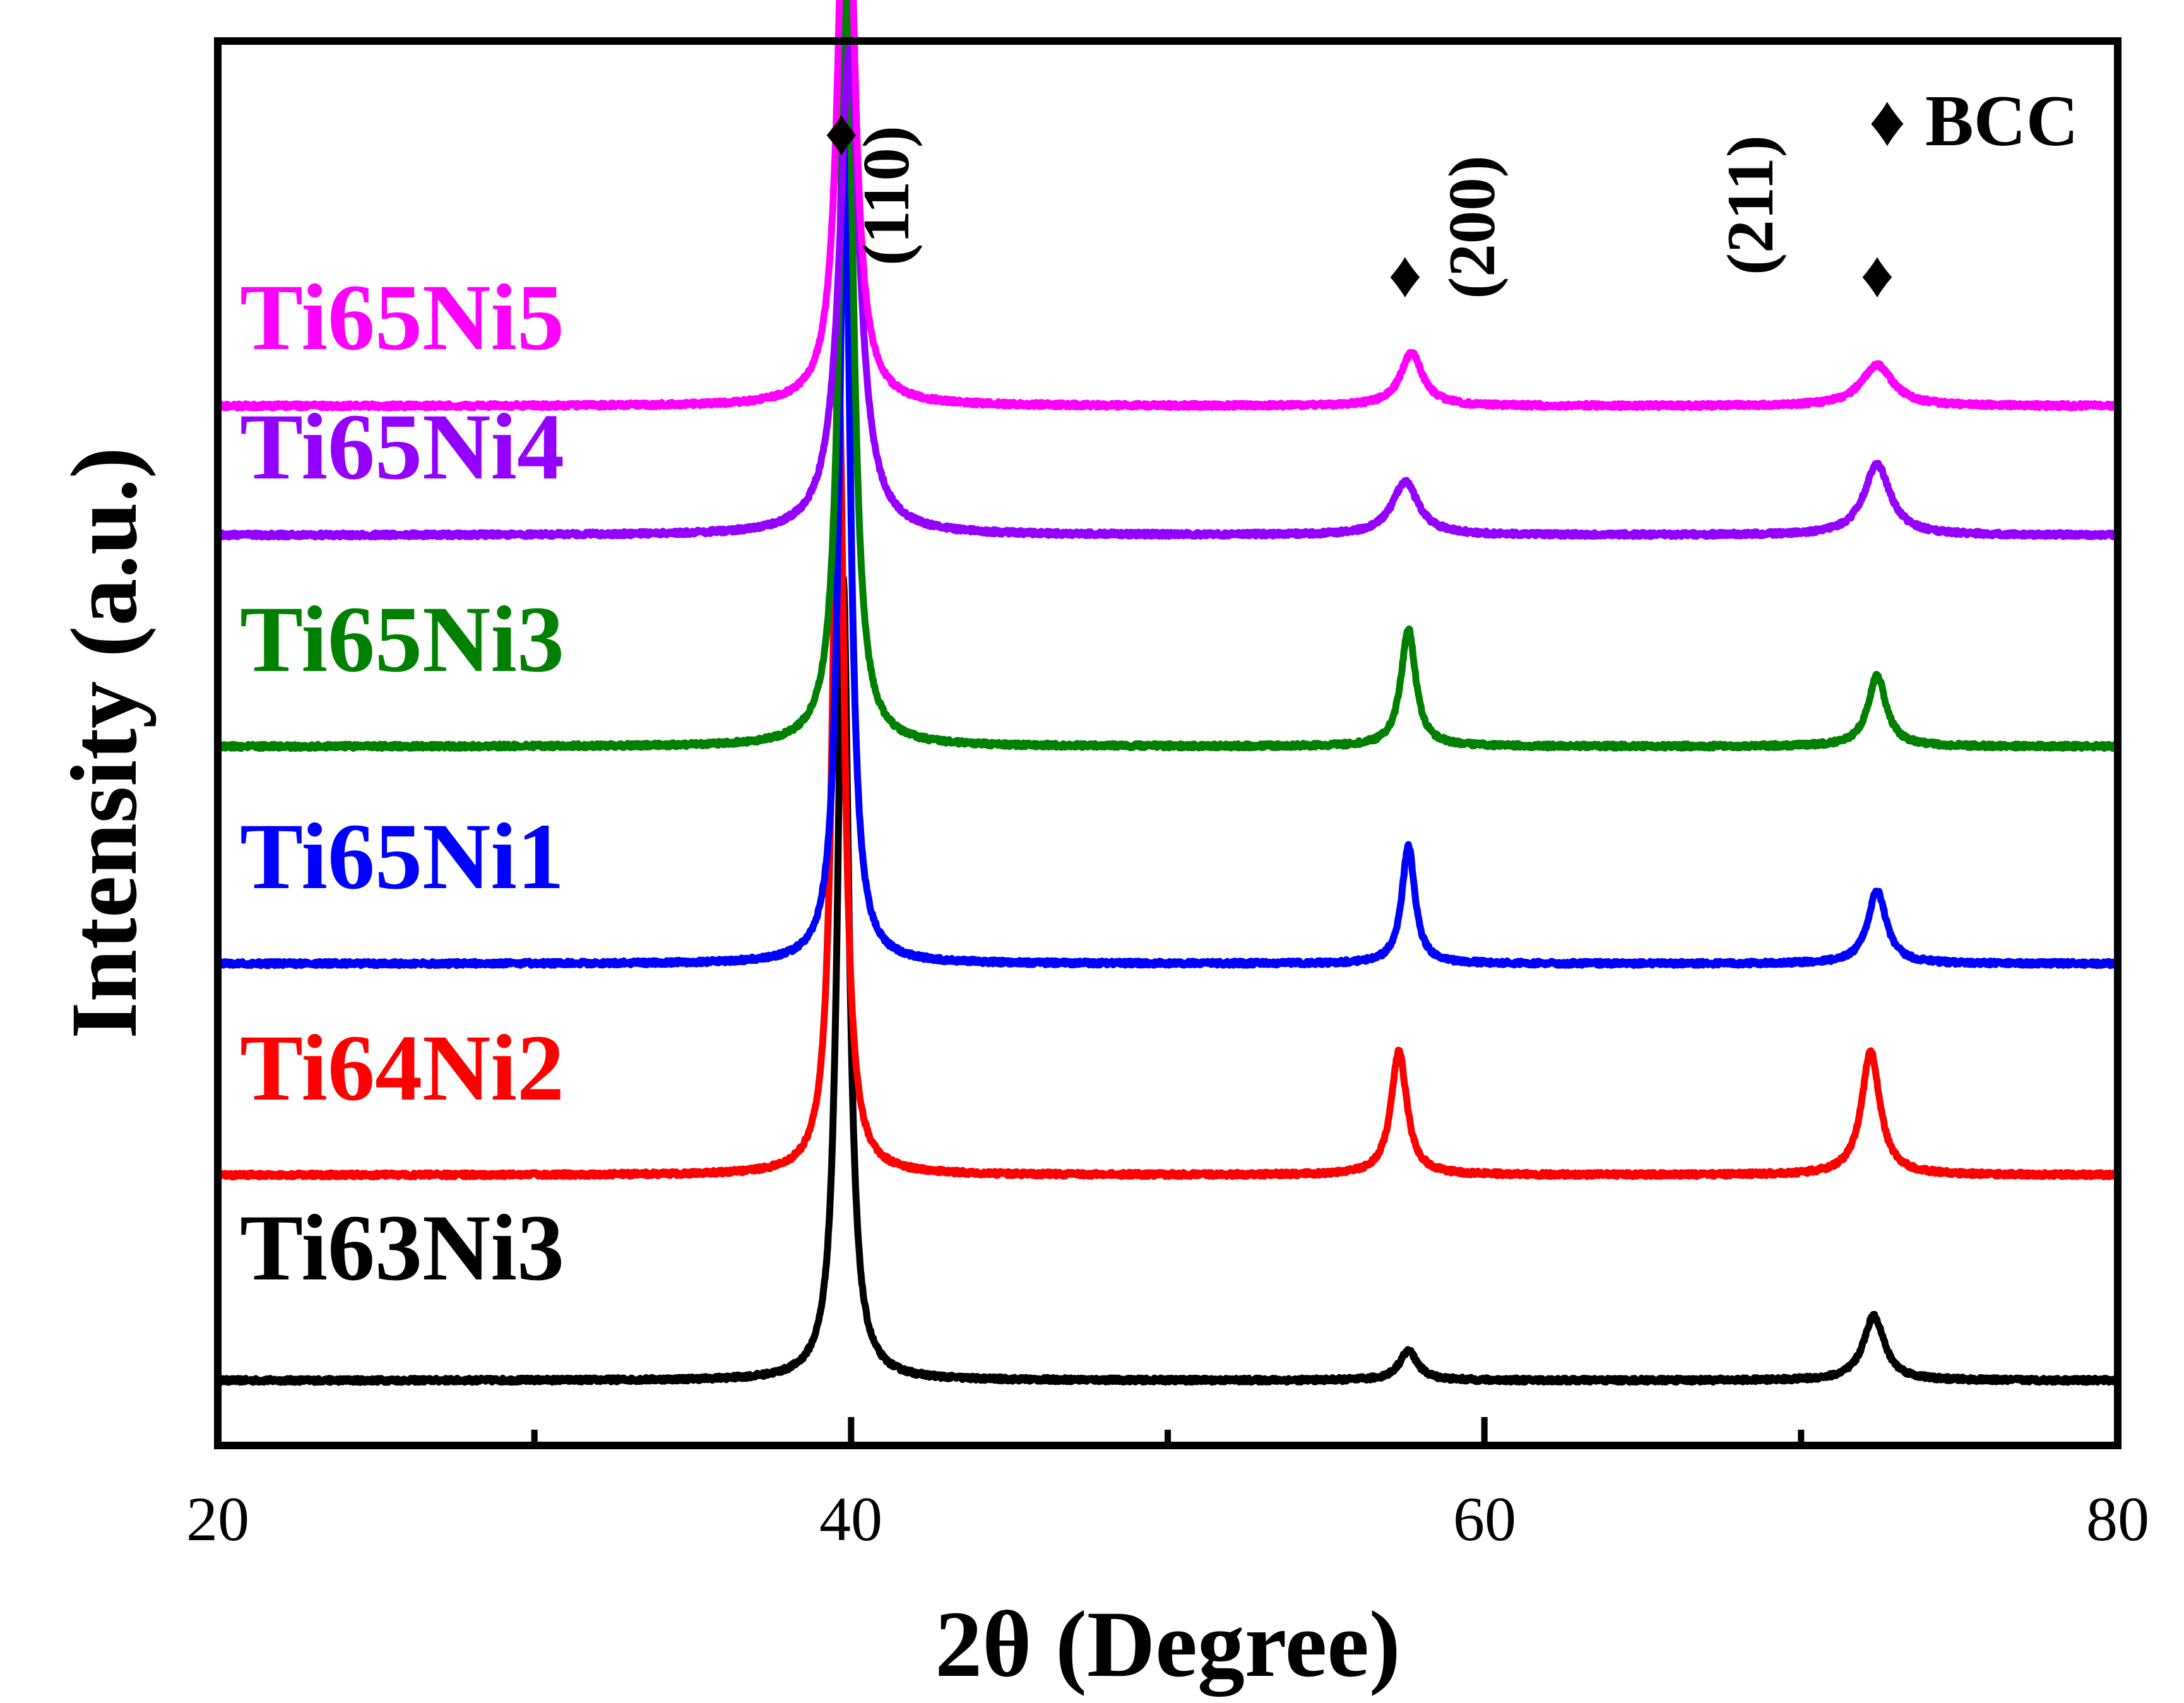  What do you see at coordinates (402, 1068) in the screenshot?
I see `series-label-ti64ni2: Ti64Ni2` at bounding box center [402, 1068].